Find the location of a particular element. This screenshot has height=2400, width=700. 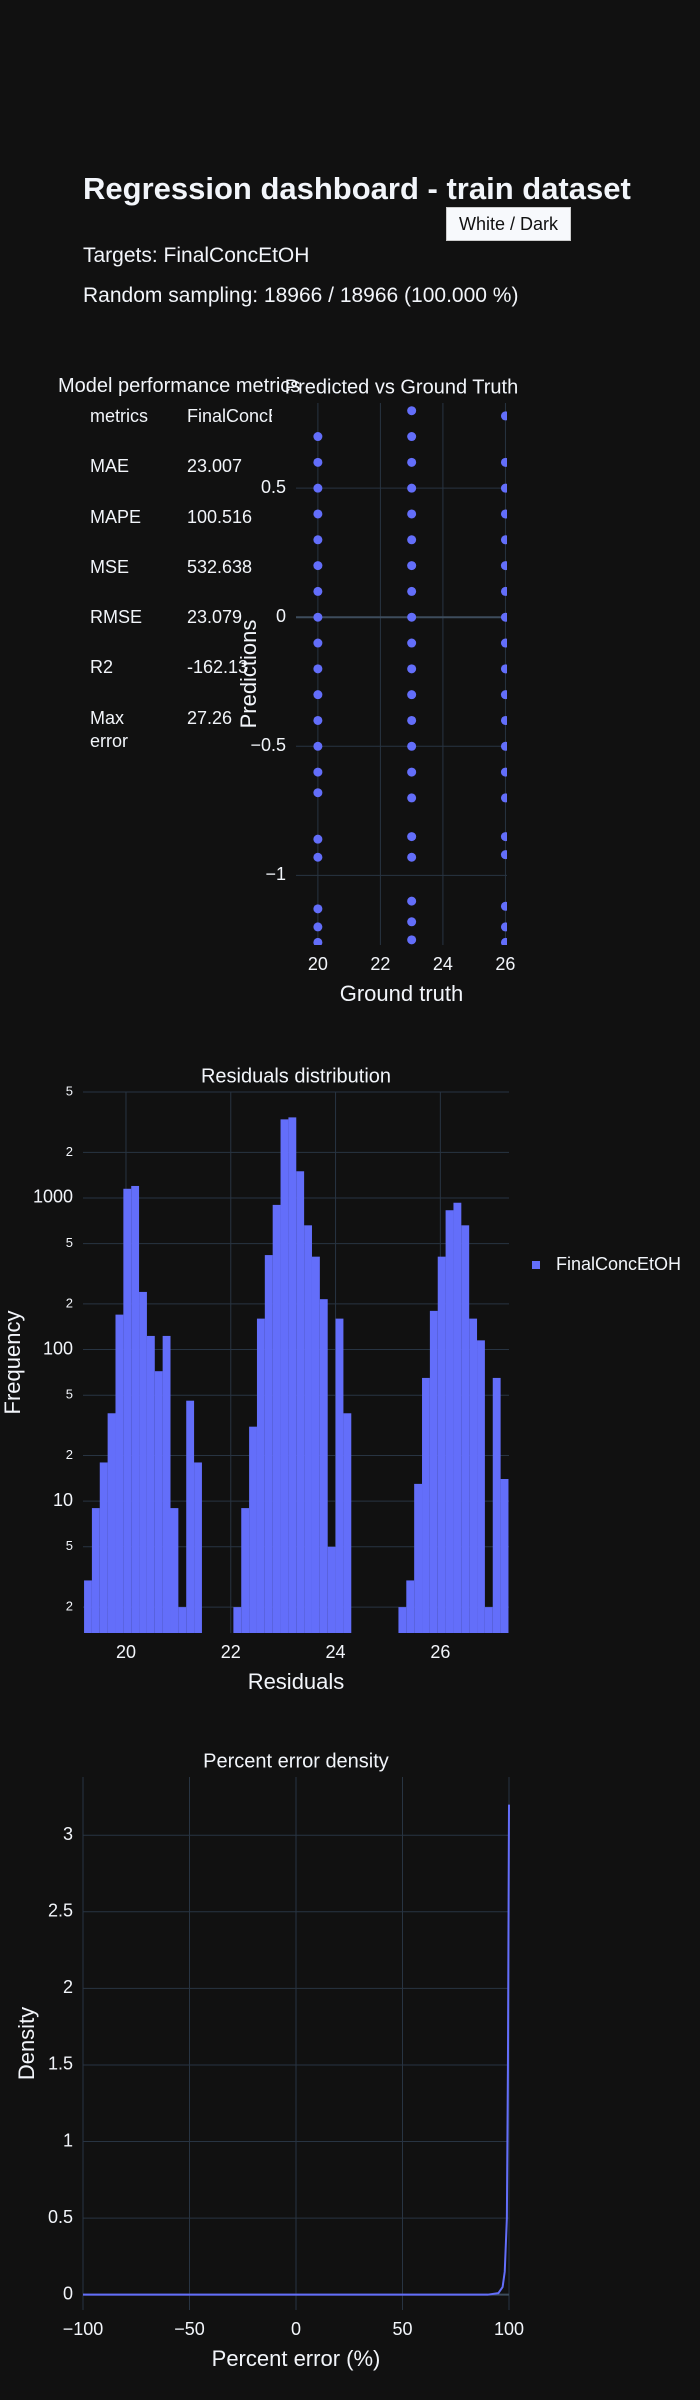

x-tick-label: 26 is located at coordinates (505, 964).